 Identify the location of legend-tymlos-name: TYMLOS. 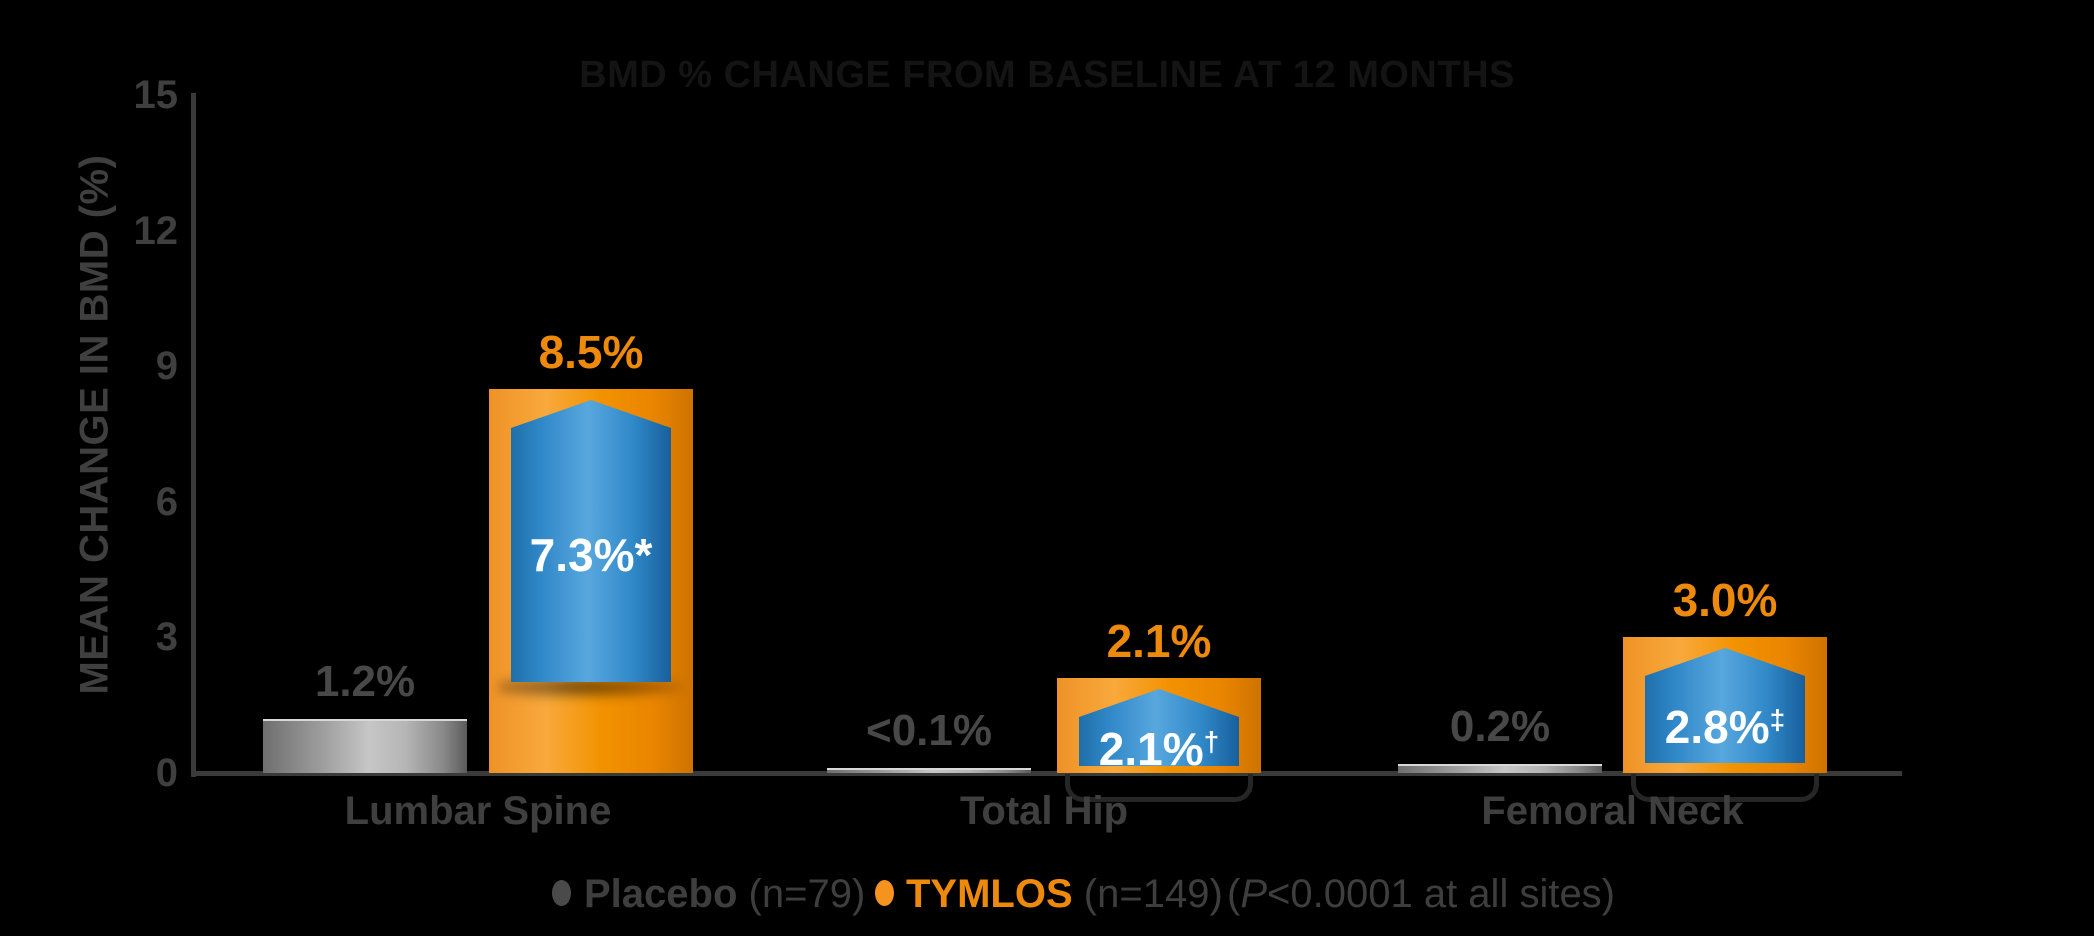
(989, 894).